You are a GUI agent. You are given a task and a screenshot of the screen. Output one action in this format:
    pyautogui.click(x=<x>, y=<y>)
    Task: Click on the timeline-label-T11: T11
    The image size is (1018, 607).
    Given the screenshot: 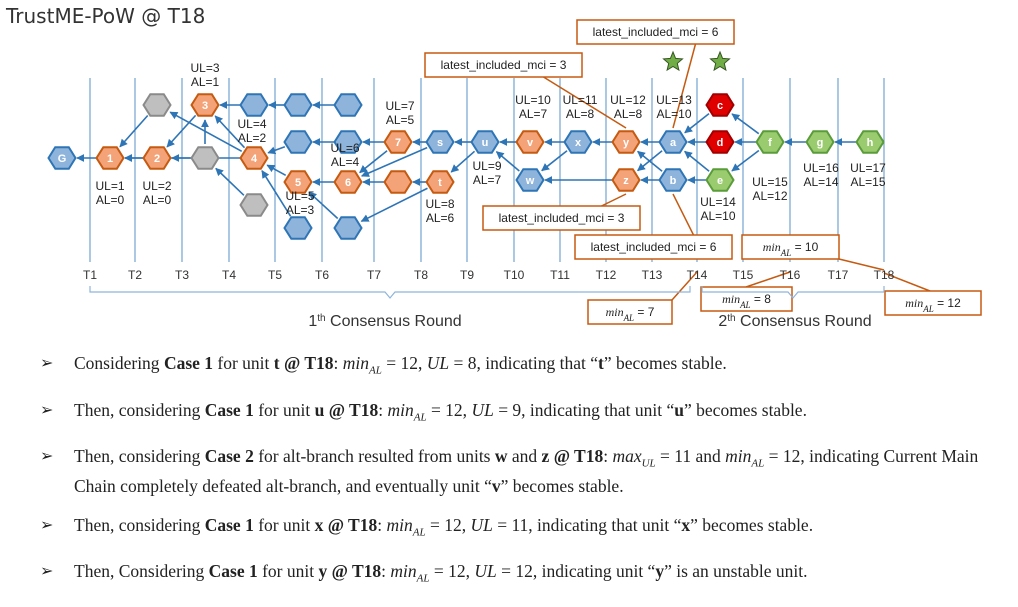 What is the action you would take?
    pyautogui.click(x=560, y=275)
    